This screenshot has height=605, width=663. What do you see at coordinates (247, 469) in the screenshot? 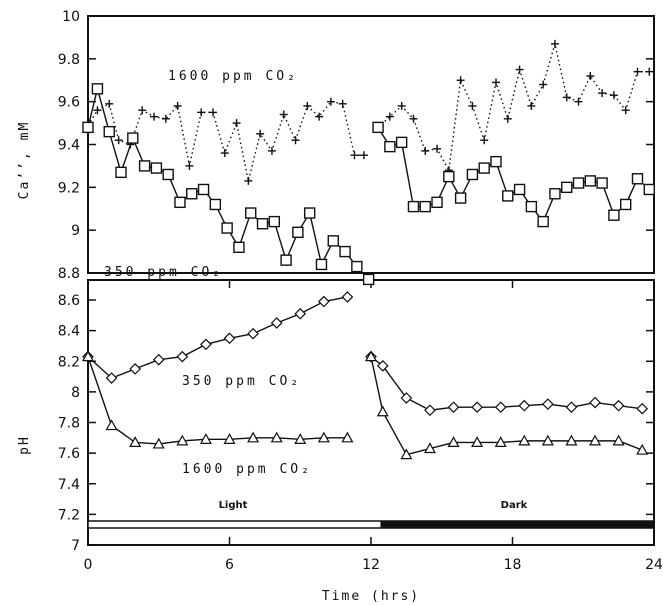
I see `annotation-ph-1600: 1600 ppm CO₂` at bounding box center [247, 469].